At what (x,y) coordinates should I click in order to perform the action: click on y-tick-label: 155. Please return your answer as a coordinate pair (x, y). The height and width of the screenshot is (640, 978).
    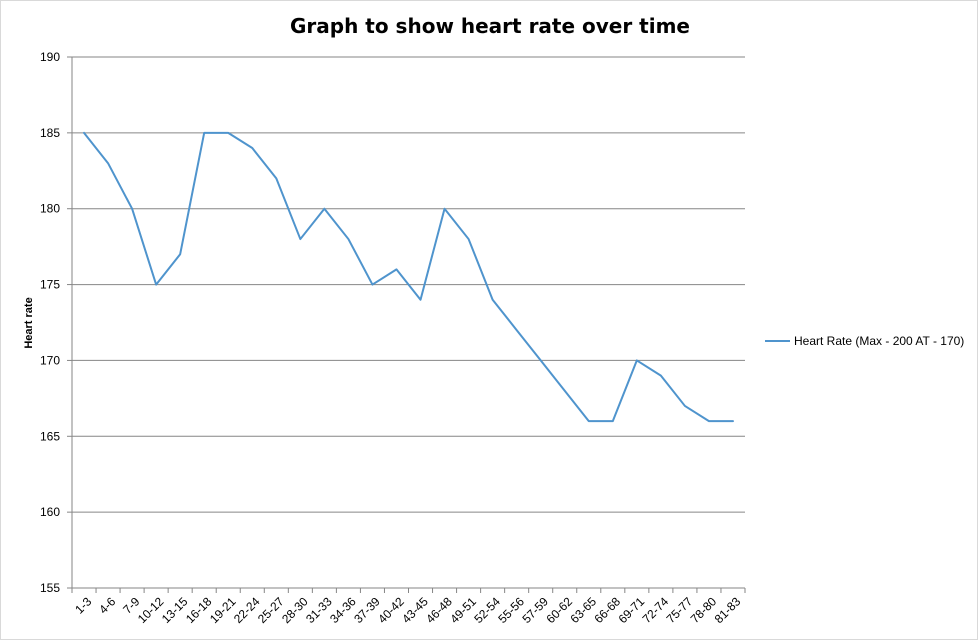
    Looking at the image, I should click on (50, 588).